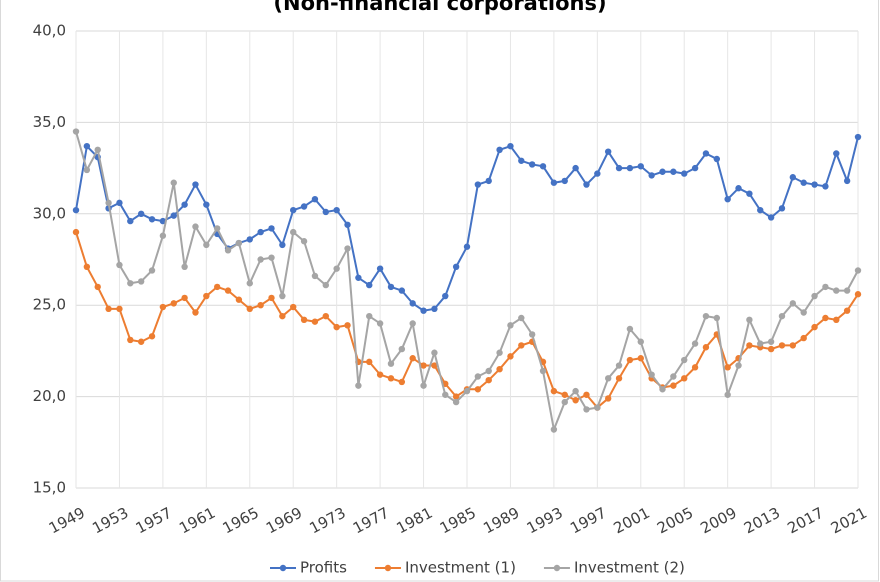  What do you see at coordinates (49, 396) in the screenshot?
I see `y-tick-label: 20,0` at bounding box center [49, 396].